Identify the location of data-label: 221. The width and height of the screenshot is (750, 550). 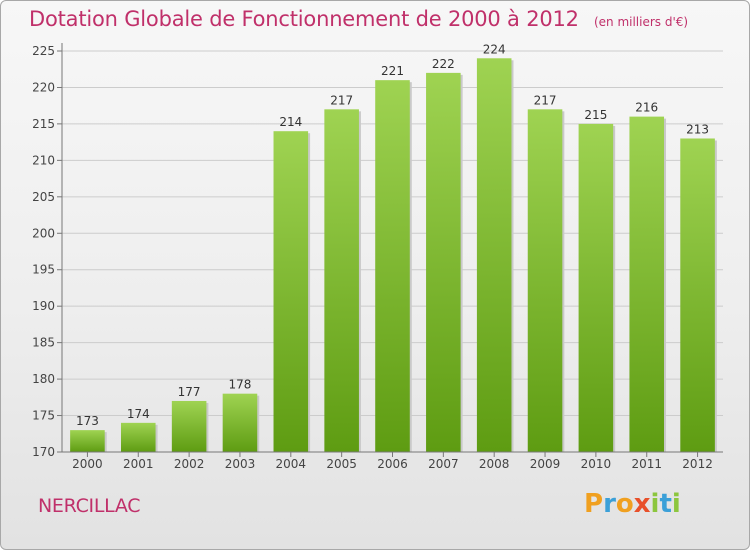
(392, 71).